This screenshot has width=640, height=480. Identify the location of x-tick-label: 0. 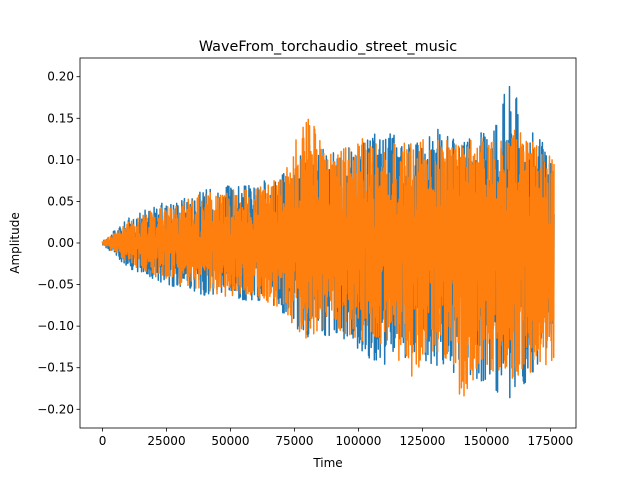
(103, 441).